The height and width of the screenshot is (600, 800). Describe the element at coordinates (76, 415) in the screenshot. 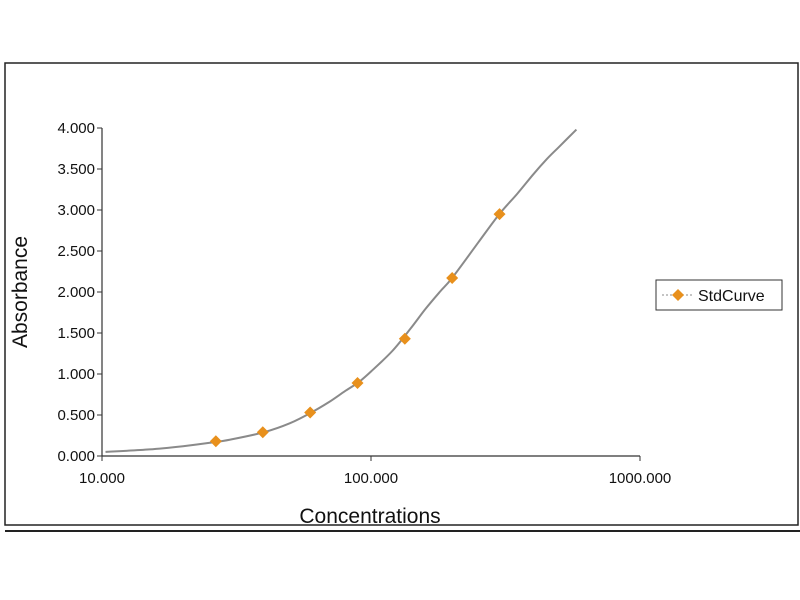

I see `y-tick-label: 0.500` at that location.